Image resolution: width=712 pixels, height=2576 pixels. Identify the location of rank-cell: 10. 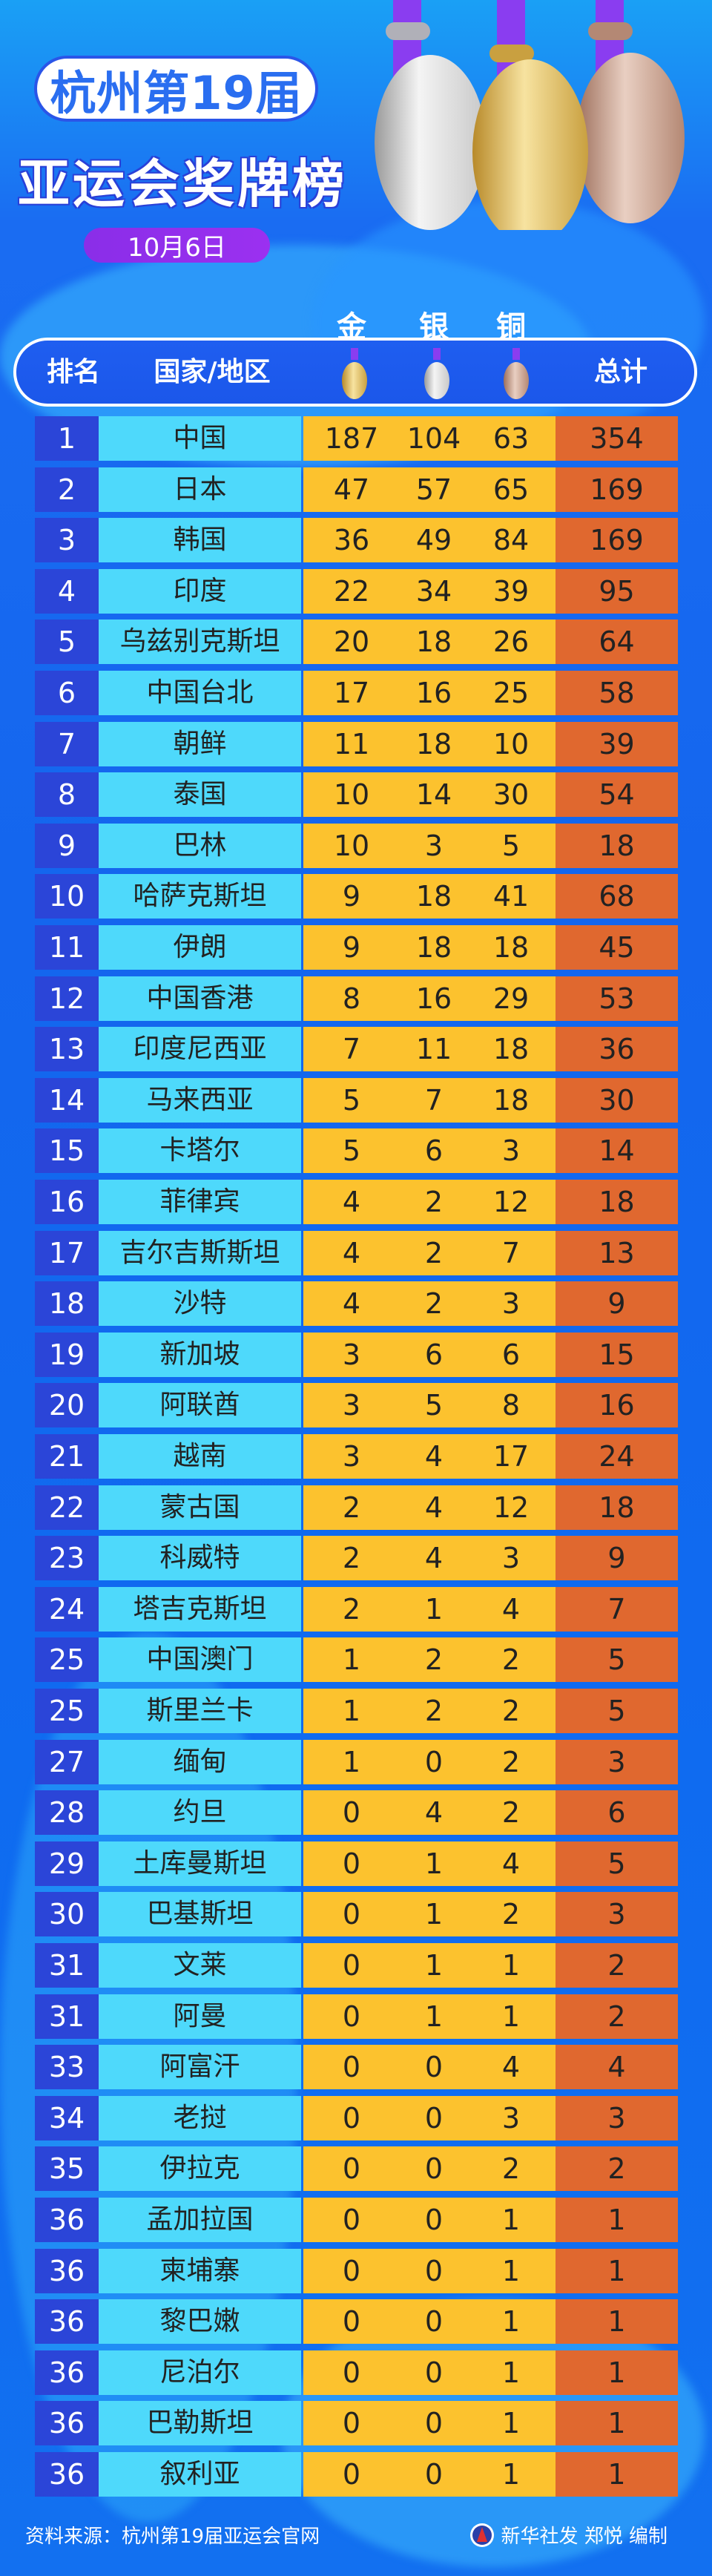
(67, 896).